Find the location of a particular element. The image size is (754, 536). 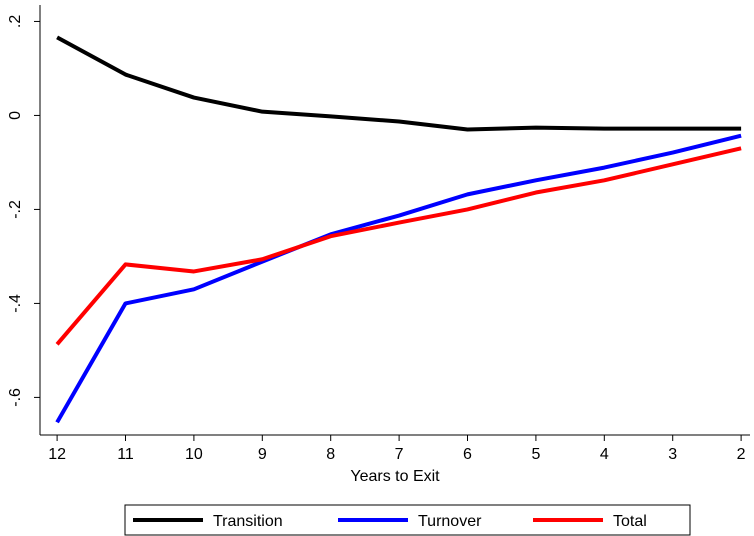

legend-label: Turnover is located at coordinates (450, 521).